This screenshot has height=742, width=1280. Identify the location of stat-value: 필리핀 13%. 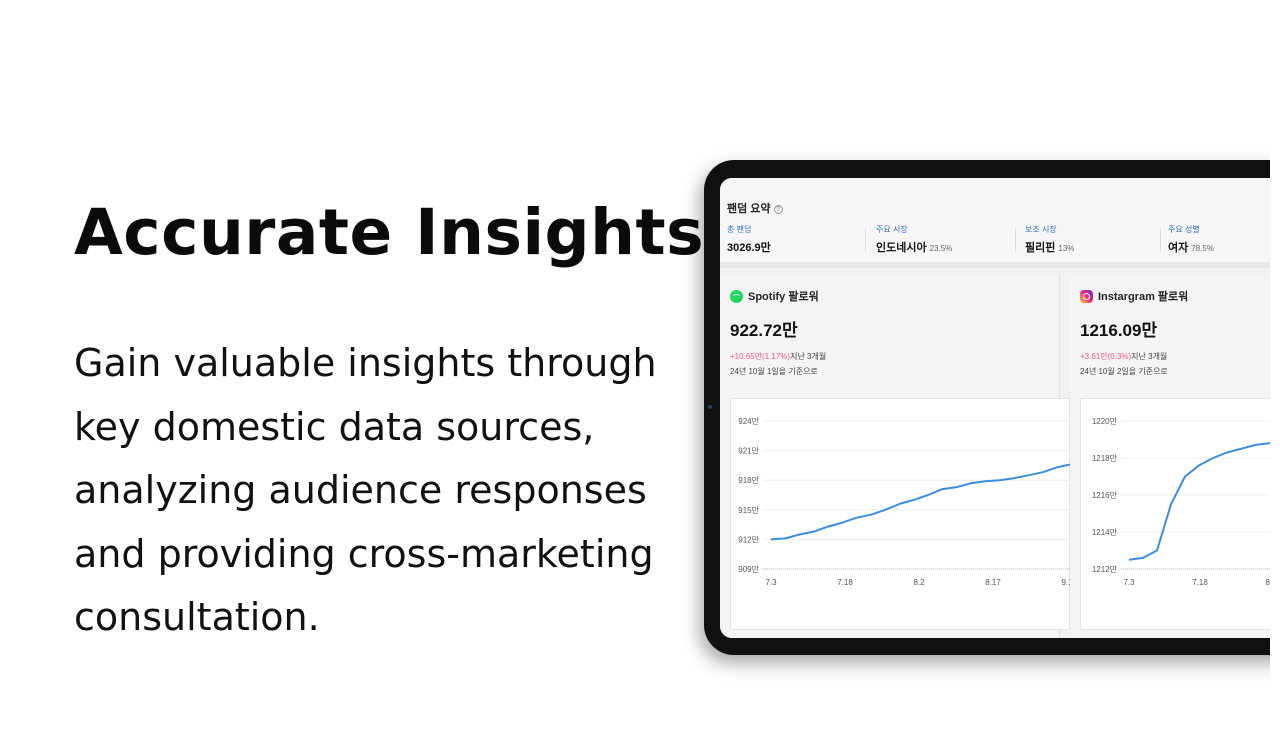
(1050, 248).